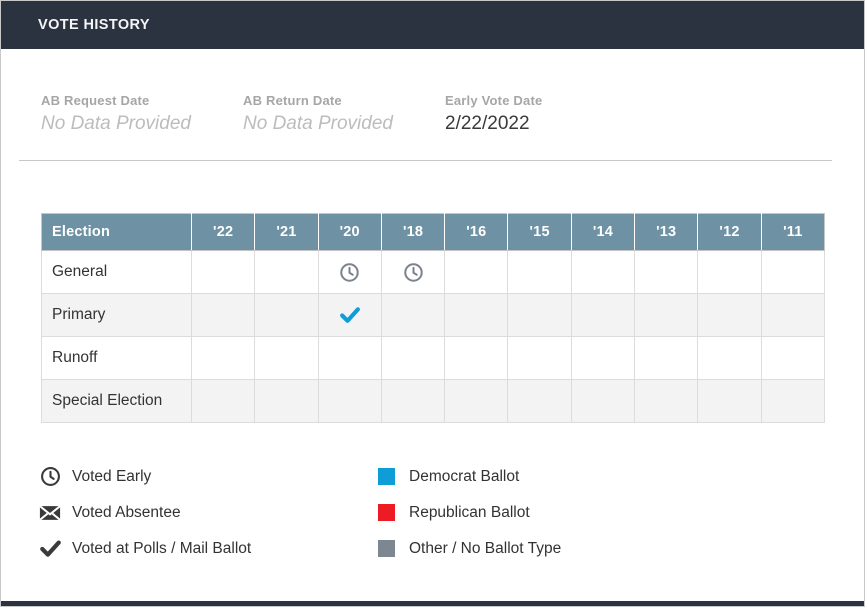 The height and width of the screenshot is (609, 867). What do you see at coordinates (432, 25) in the screenshot?
I see `panel-header: VOTE HISTORY` at bounding box center [432, 25].